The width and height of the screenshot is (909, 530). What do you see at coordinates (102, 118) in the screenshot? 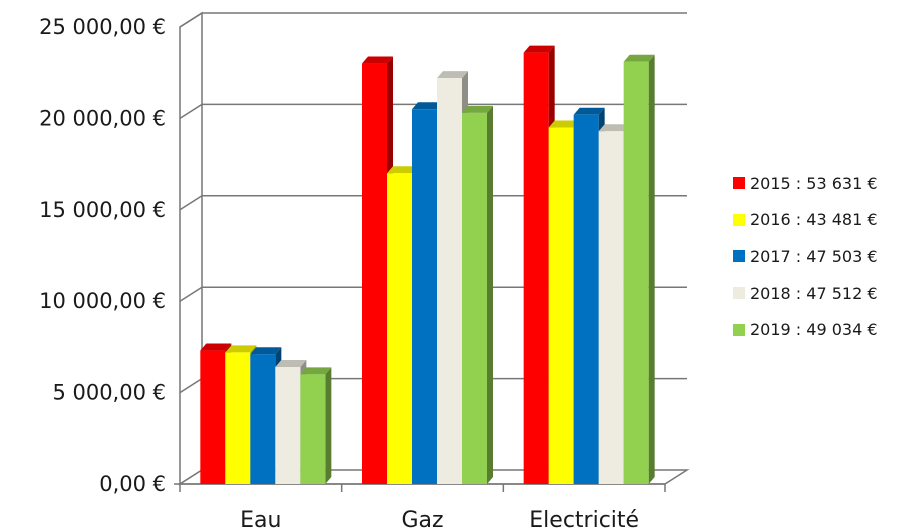
I see `y-tick-label: 20 000,00 €` at bounding box center [102, 118].